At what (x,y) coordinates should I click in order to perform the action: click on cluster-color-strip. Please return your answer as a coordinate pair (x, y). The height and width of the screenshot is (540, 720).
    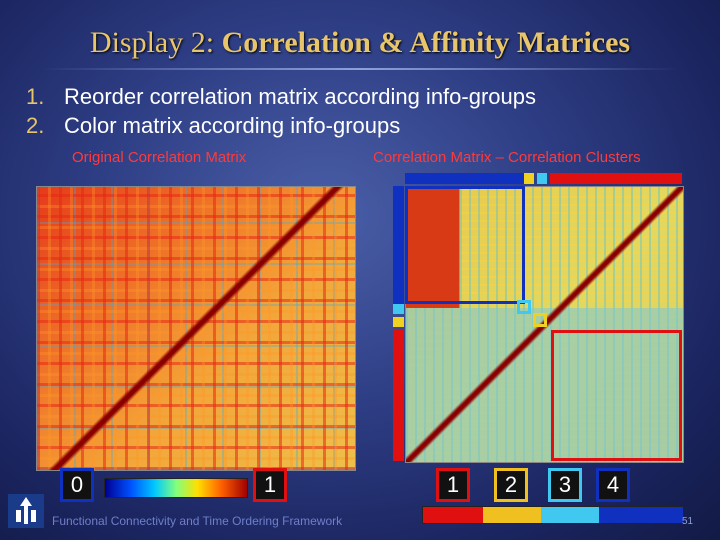
    Looking at the image, I should click on (553, 515).